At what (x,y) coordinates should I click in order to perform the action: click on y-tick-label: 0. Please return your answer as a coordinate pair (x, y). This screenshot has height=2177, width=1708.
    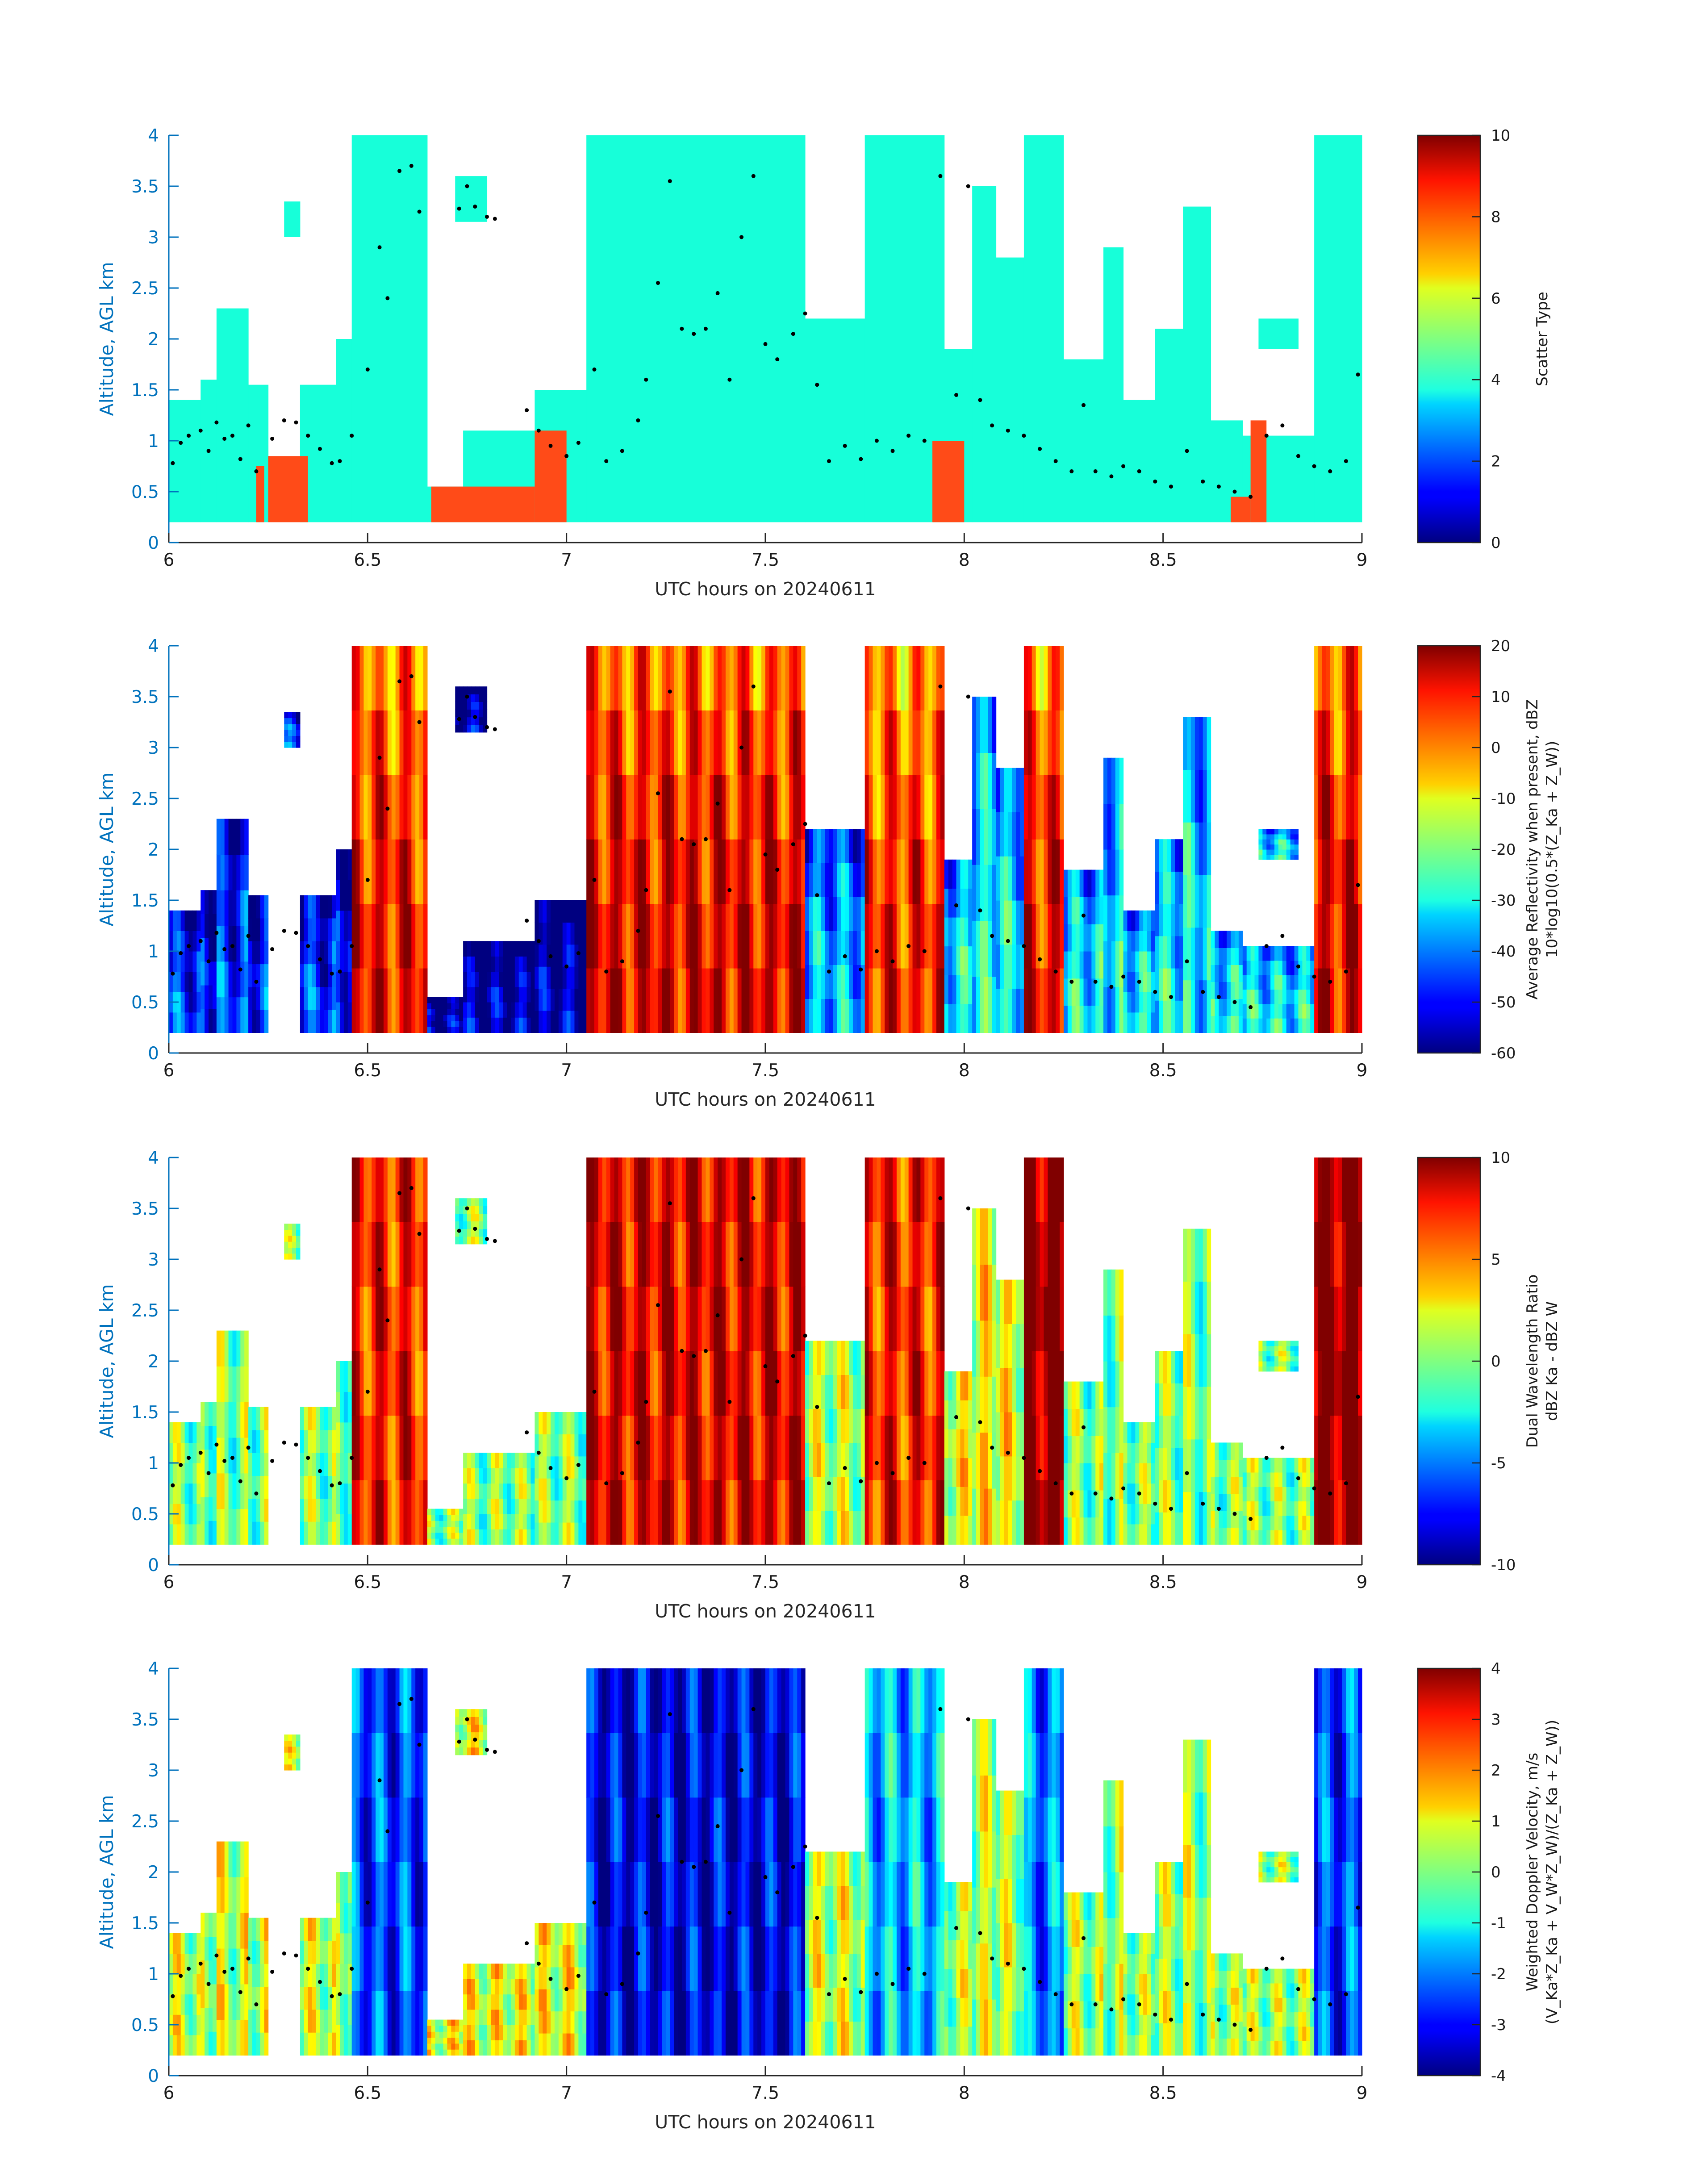
    Looking at the image, I should click on (153, 1054).